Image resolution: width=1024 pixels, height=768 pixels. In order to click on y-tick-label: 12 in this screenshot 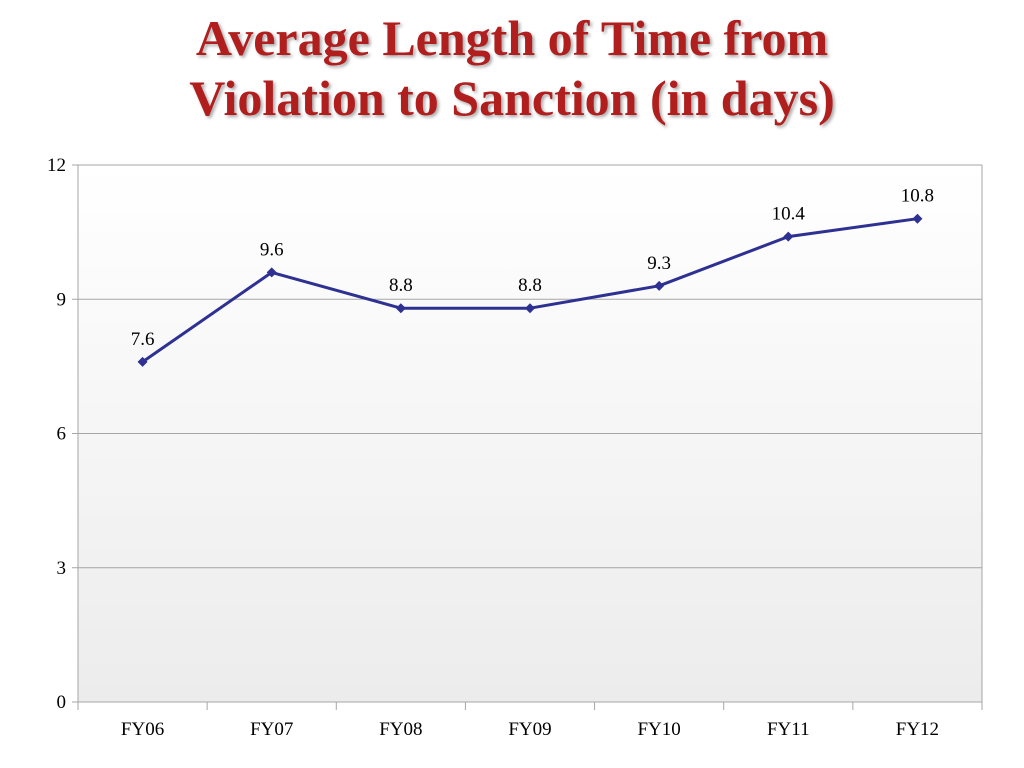, I will do `click(56, 165)`.